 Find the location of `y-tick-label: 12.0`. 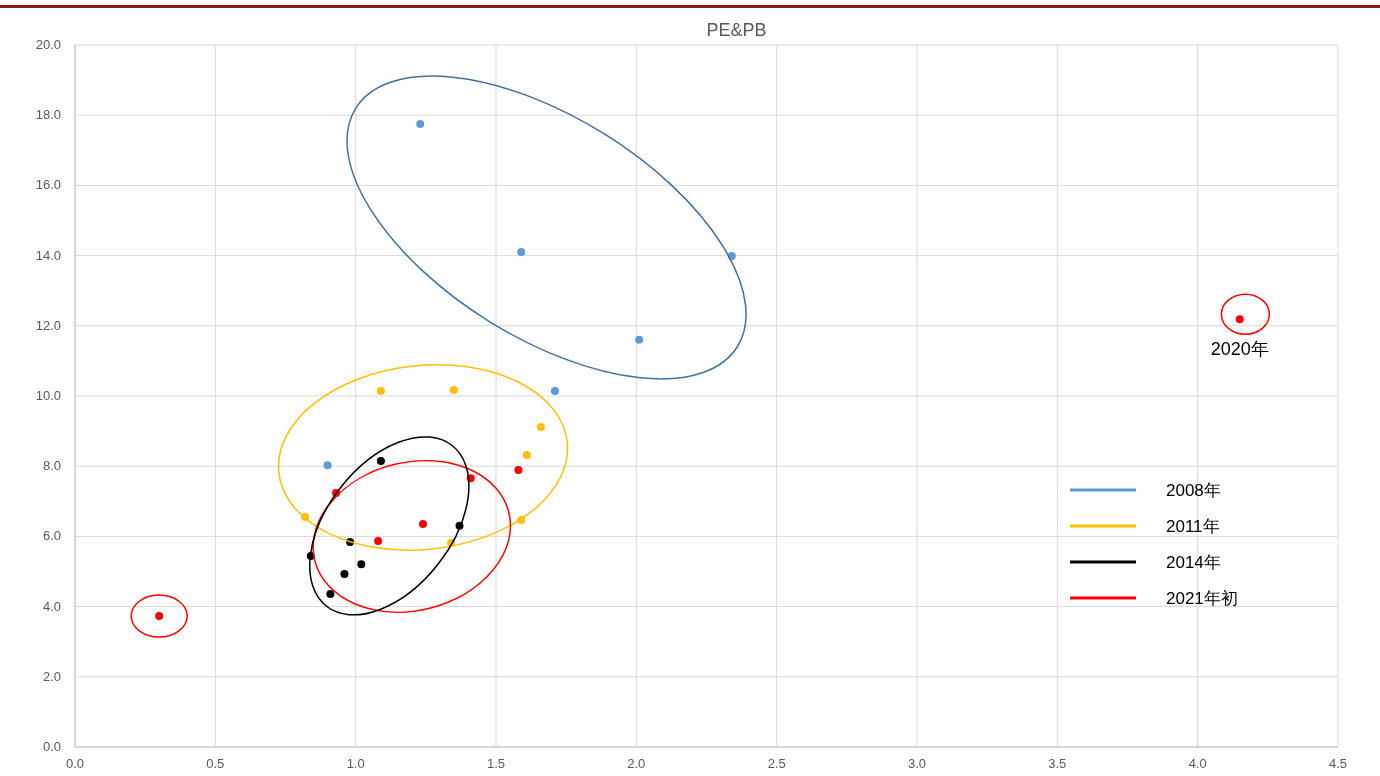

y-tick-label: 12.0 is located at coordinates (48, 325).